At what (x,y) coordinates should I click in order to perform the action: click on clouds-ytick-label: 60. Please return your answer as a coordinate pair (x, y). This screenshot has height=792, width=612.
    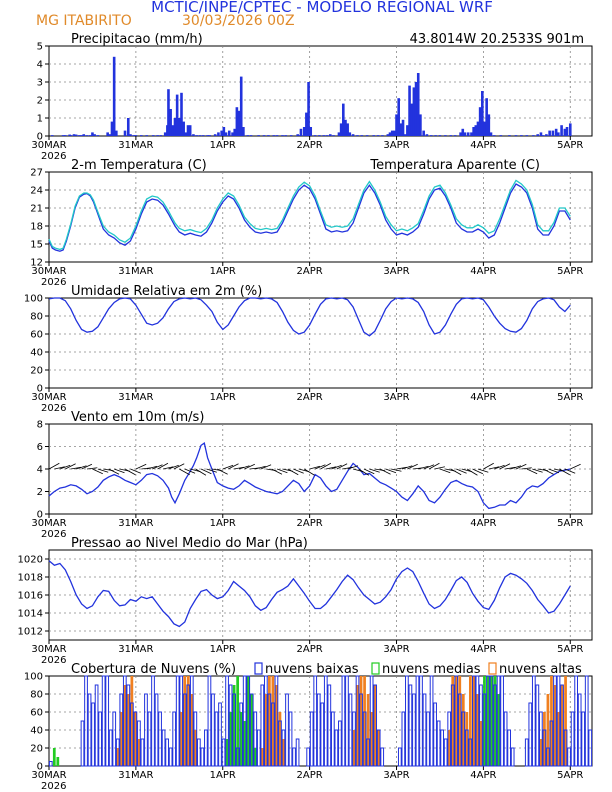
    Looking at the image, I should click on (36, 713).